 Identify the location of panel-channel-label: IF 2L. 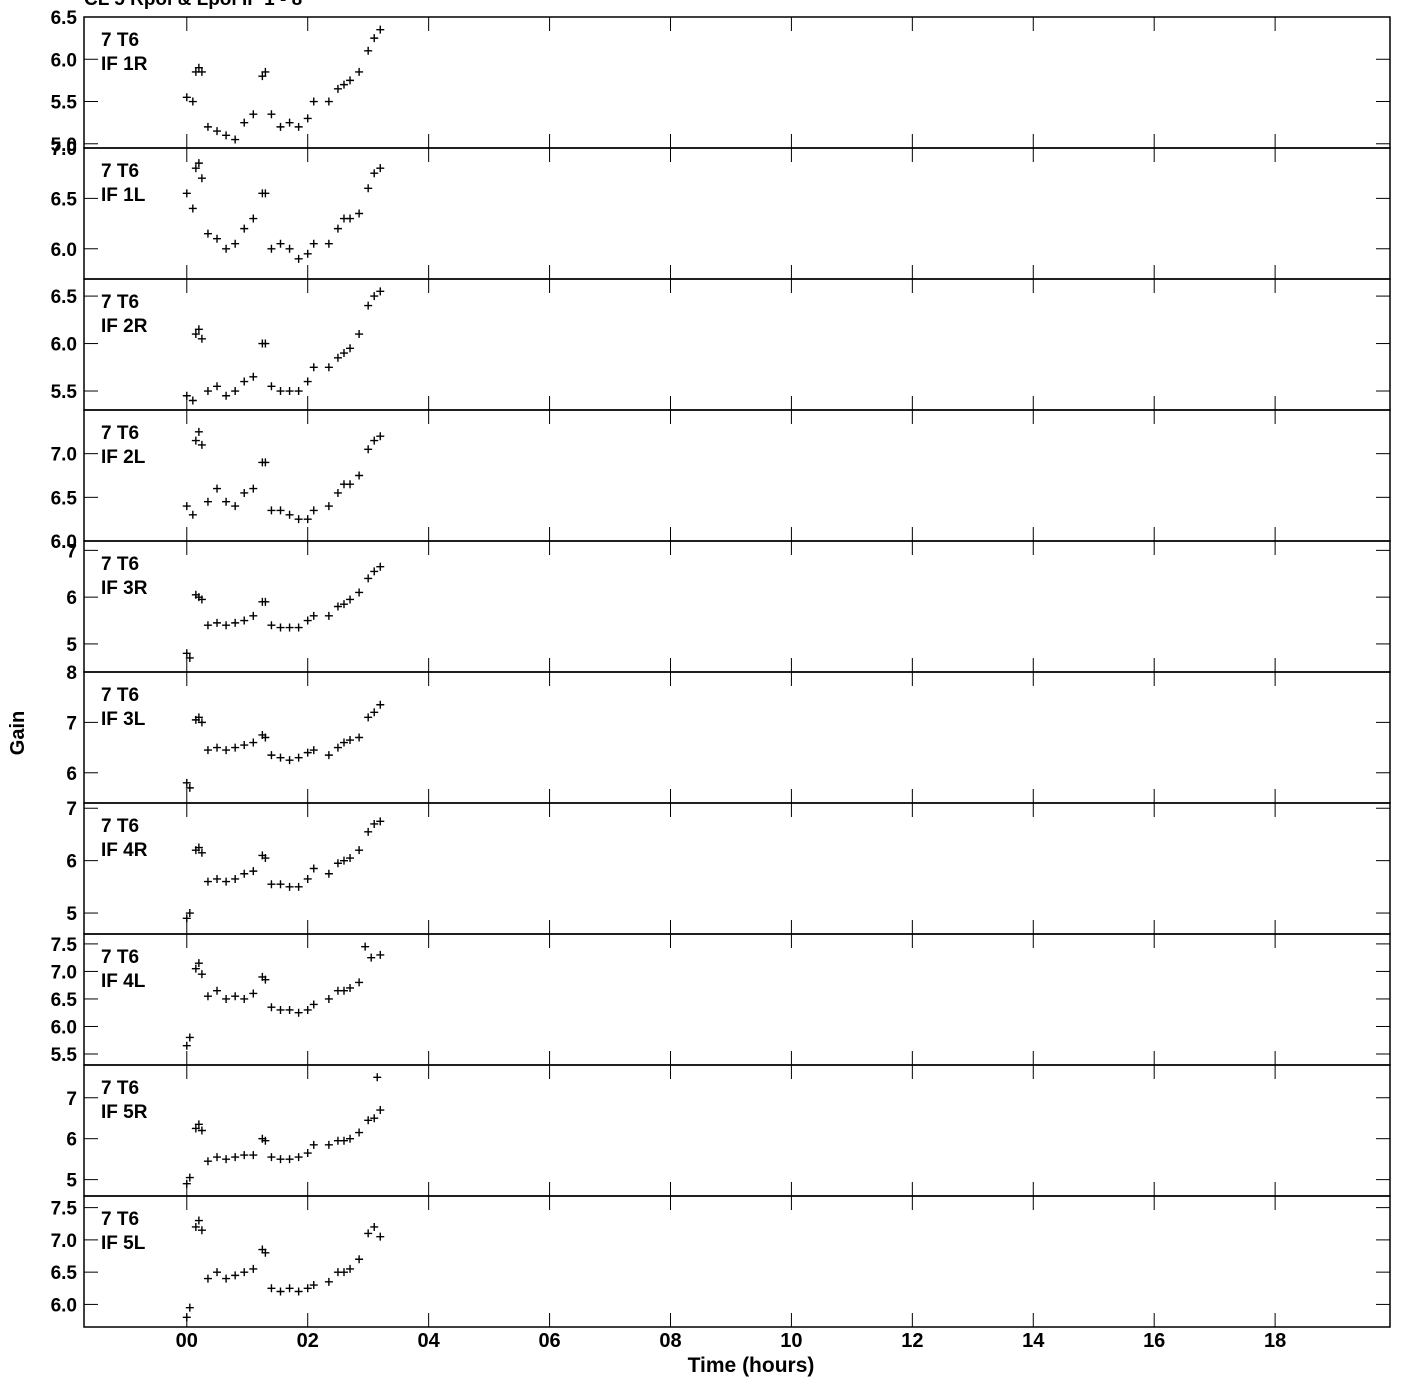
(123, 457).